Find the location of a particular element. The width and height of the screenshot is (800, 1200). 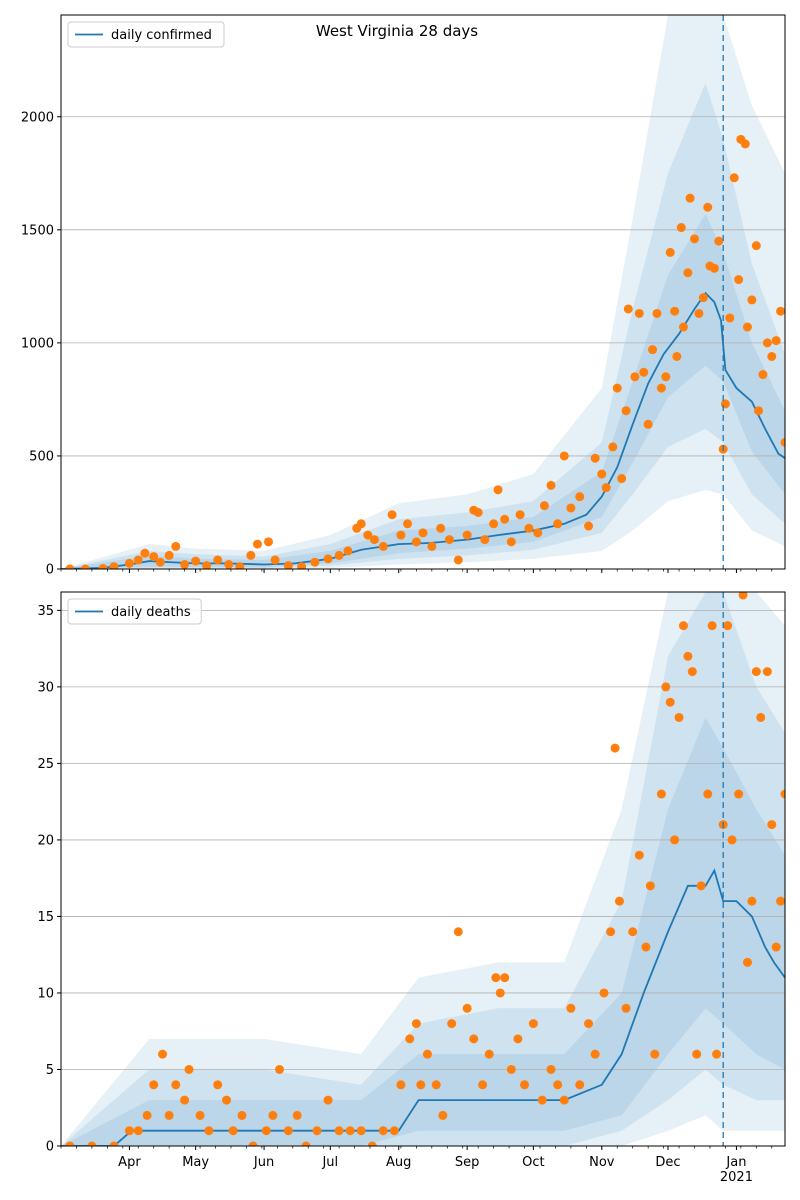

y-tick-label: 500 is located at coordinates (41, 456).